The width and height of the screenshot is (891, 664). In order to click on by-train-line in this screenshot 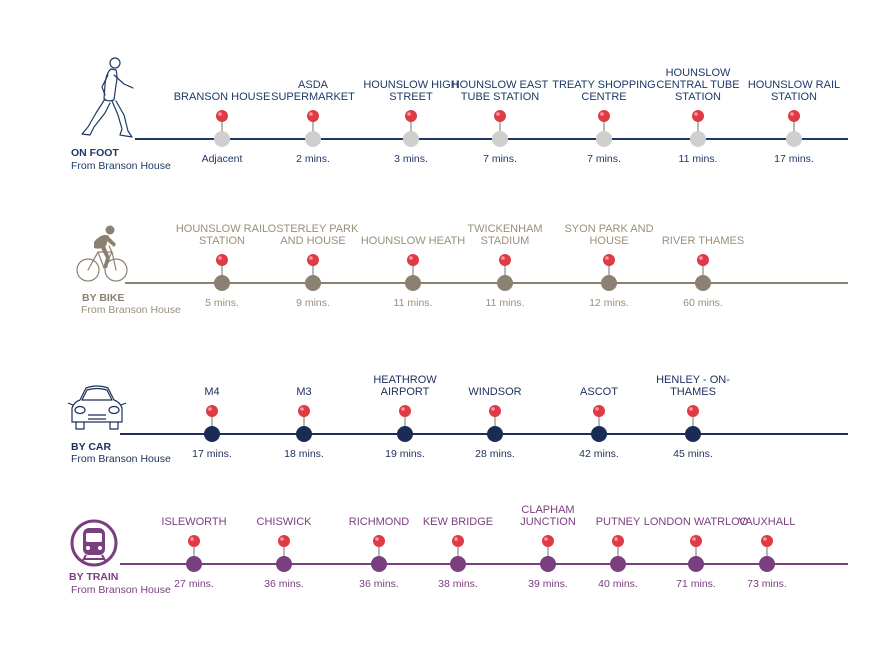, I will do `click(484, 564)`.